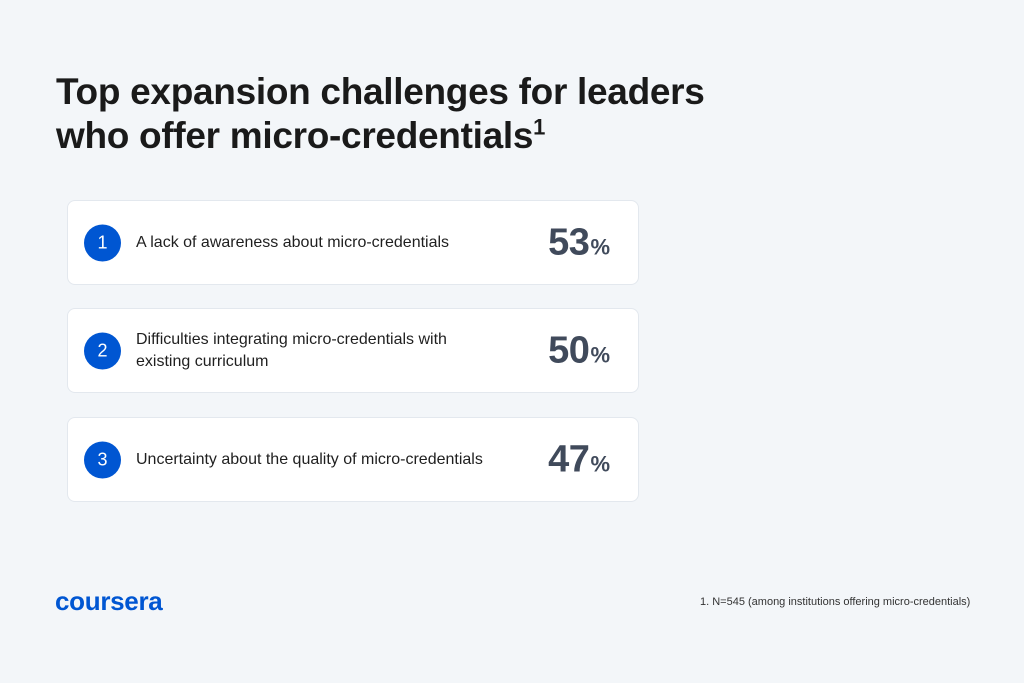 The image size is (1024, 683). Describe the element at coordinates (109, 601) in the screenshot. I see `coursera-logo: coursera` at that location.